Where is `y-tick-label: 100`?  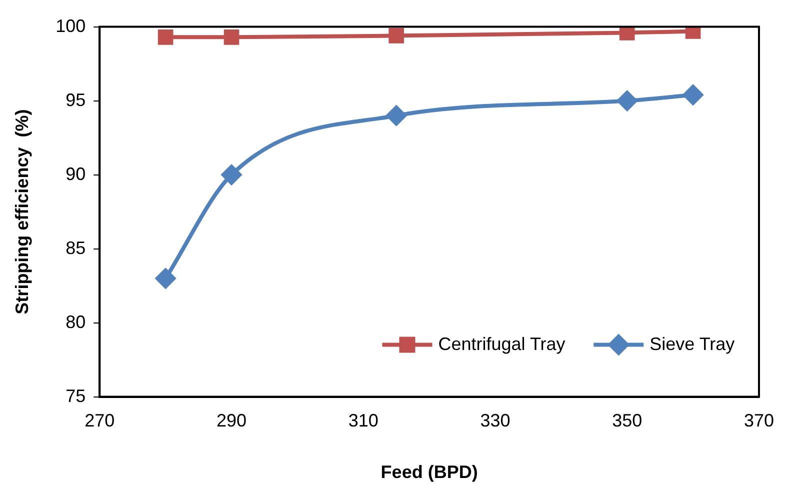 y-tick-label: 100 is located at coordinates (71, 26).